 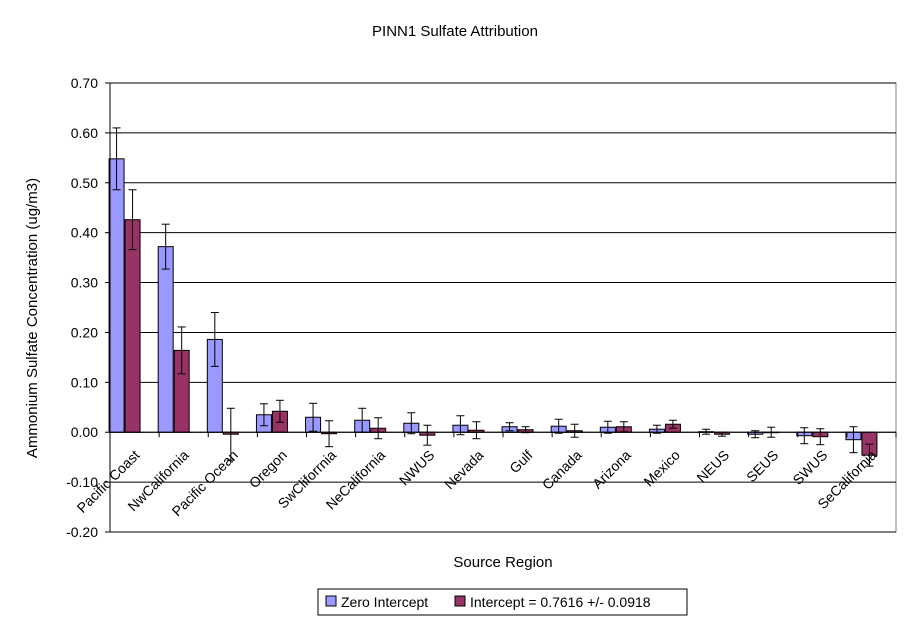 I want to click on legend-swatch-zero-intercept, so click(x=331, y=601).